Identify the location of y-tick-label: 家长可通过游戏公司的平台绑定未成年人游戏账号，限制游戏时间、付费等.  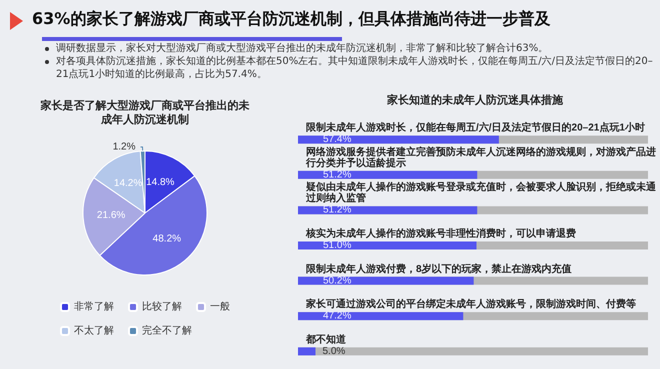
(470, 304).